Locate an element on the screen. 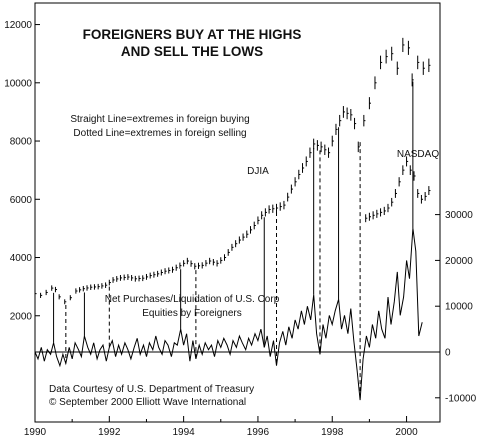  x-tick-label-1994: 1994 is located at coordinates (183, 432).